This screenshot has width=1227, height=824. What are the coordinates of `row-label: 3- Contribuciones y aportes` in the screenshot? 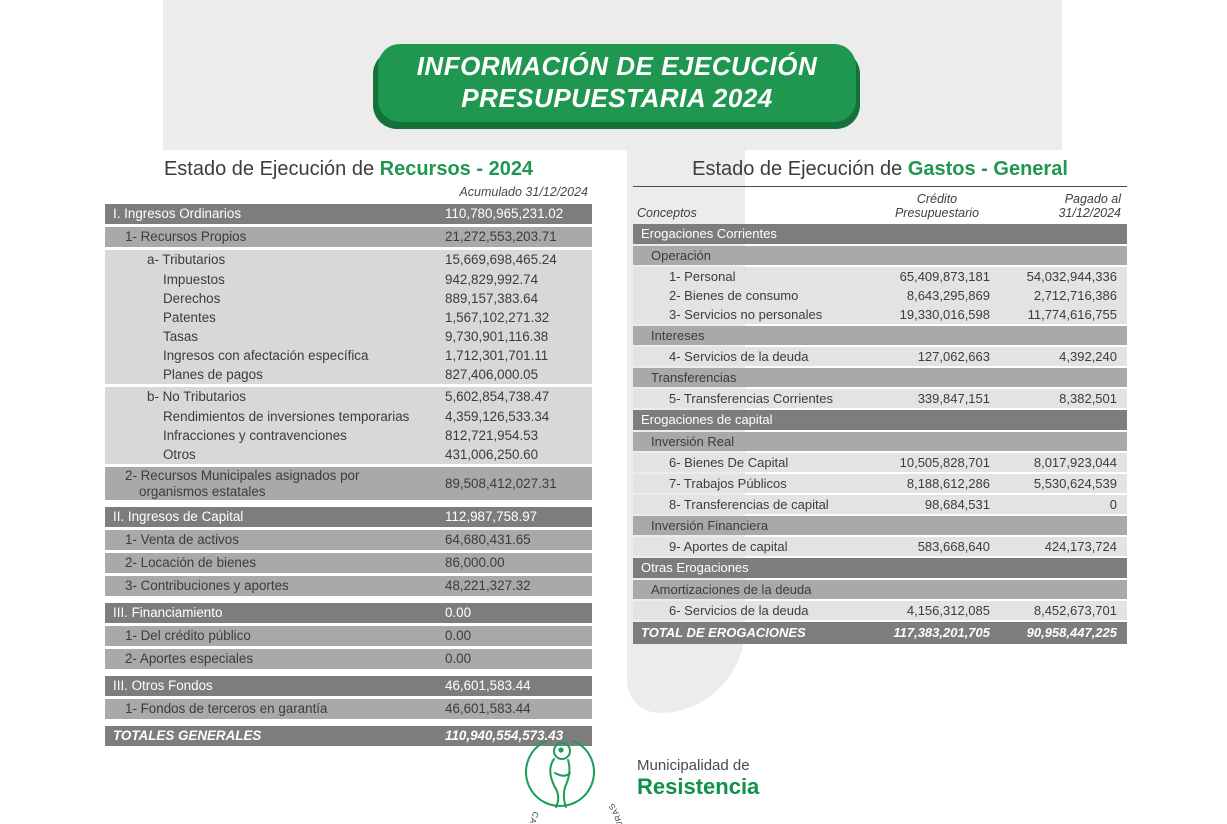 It's located at (207, 586).